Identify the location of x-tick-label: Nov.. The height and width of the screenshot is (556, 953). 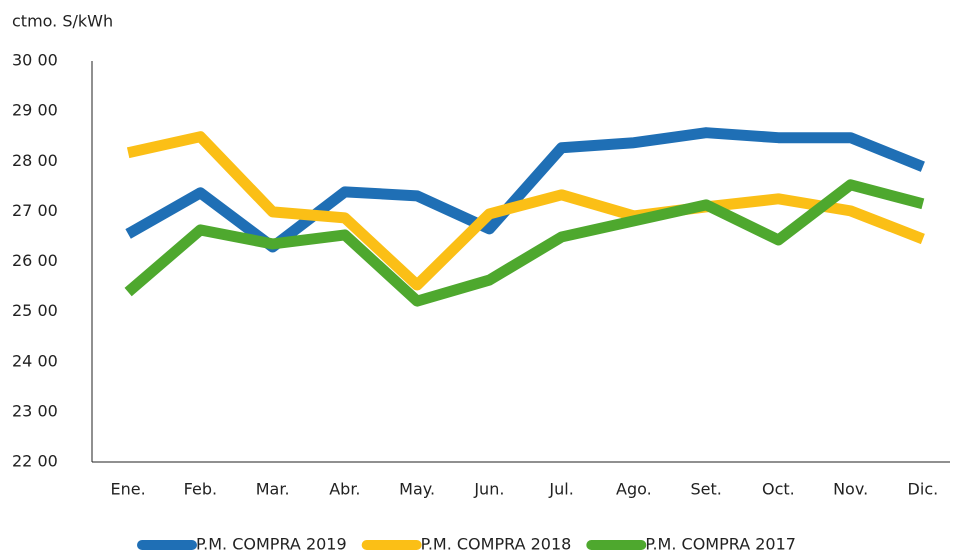
(850, 489).